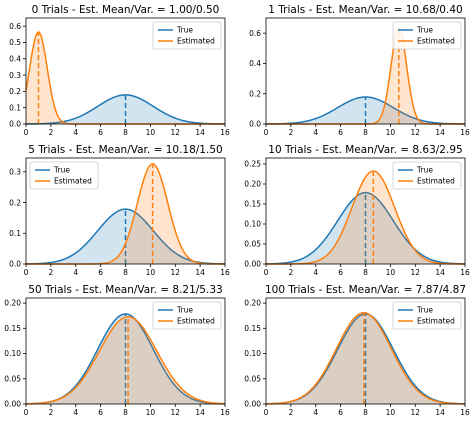  Describe the element at coordinates (15, 26) in the screenshot. I see `y-tick-label: 0.6` at that location.